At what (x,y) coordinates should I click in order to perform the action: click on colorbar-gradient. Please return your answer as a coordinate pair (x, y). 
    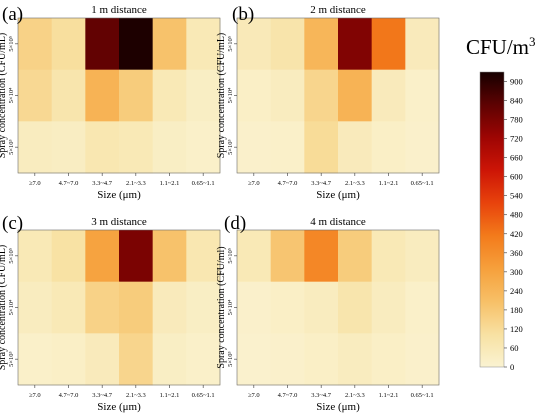
    Looking at the image, I should click on (492, 219).